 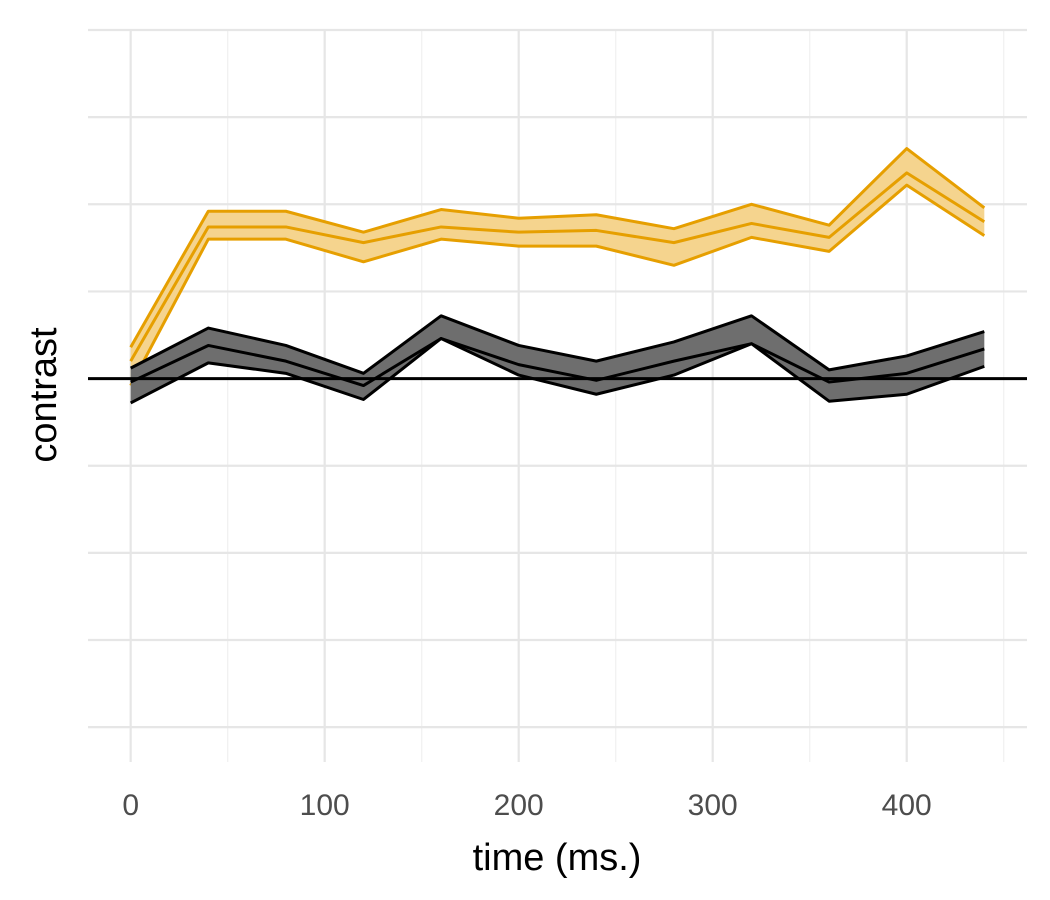 I want to click on x-tick-label: 100, so click(x=325, y=805).